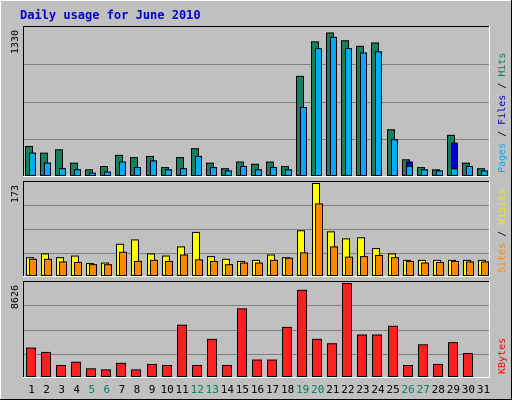 This screenshot has width=512, height=400. What do you see at coordinates (15, 42) in the screenshot?
I see `y-max-label: 1330` at bounding box center [15, 42].